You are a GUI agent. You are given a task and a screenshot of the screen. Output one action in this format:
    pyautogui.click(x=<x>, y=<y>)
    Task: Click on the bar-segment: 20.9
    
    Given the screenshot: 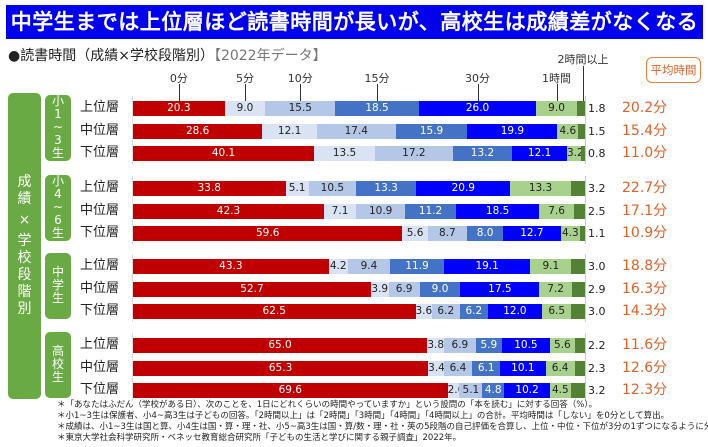 What is the action you would take?
    pyautogui.click(x=463, y=188)
    